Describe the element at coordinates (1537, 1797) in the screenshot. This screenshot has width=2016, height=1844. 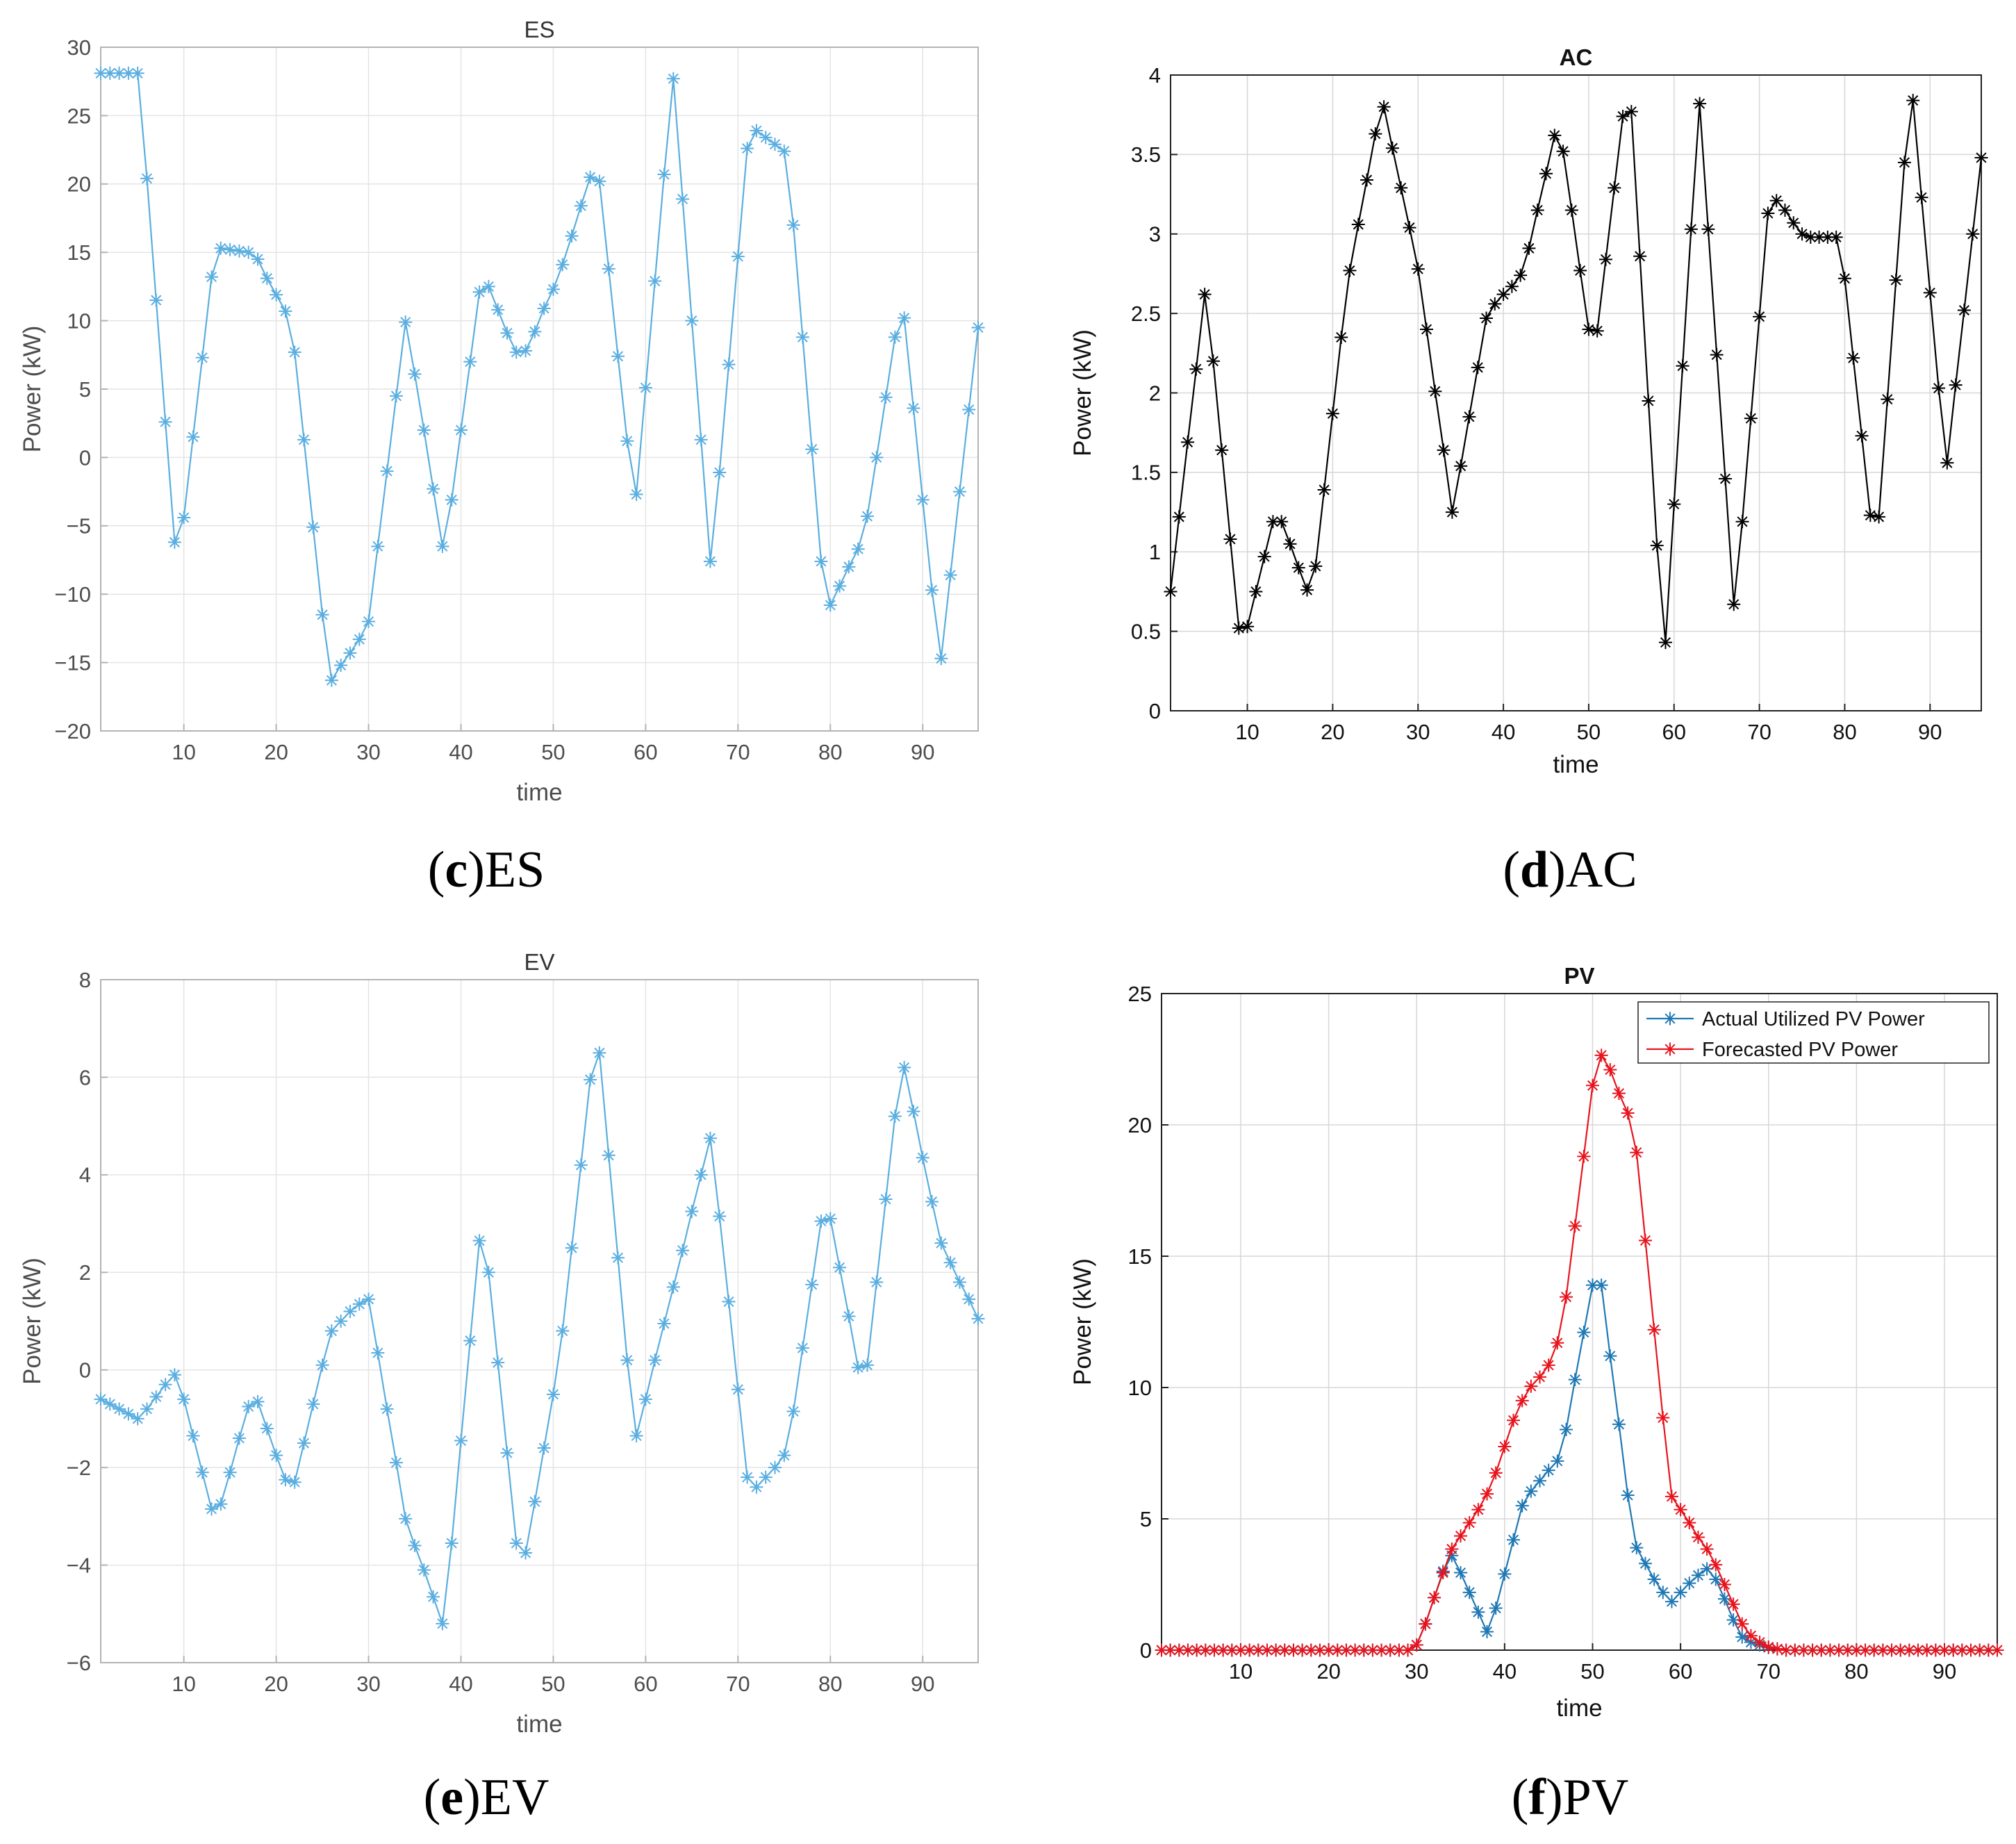
I see `caption-letter: f` at that location.